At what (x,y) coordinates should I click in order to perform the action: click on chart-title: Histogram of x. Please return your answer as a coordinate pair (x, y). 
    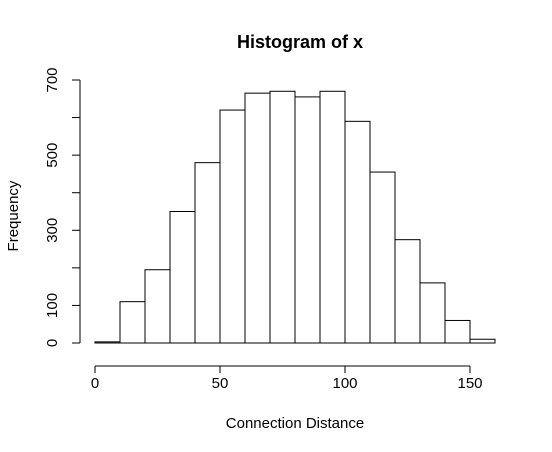
    Looking at the image, I should click on (300, 42).